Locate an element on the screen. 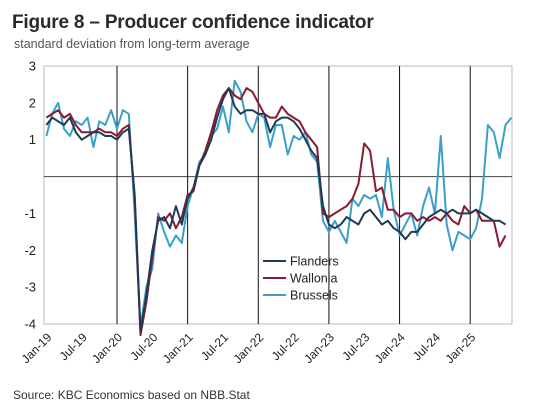 Image resolution: width=542 pixels, height=417 pixels. source-note: Source: KBC Economics based on NBB.Stat is located at coordinates (131, 395).